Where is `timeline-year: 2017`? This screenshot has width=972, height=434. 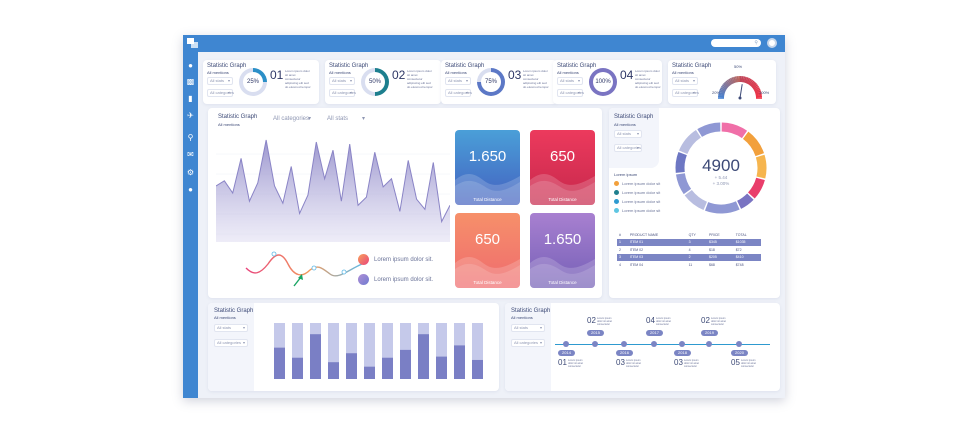
timeline-year: 2017 is located at coordinates (654, 333).